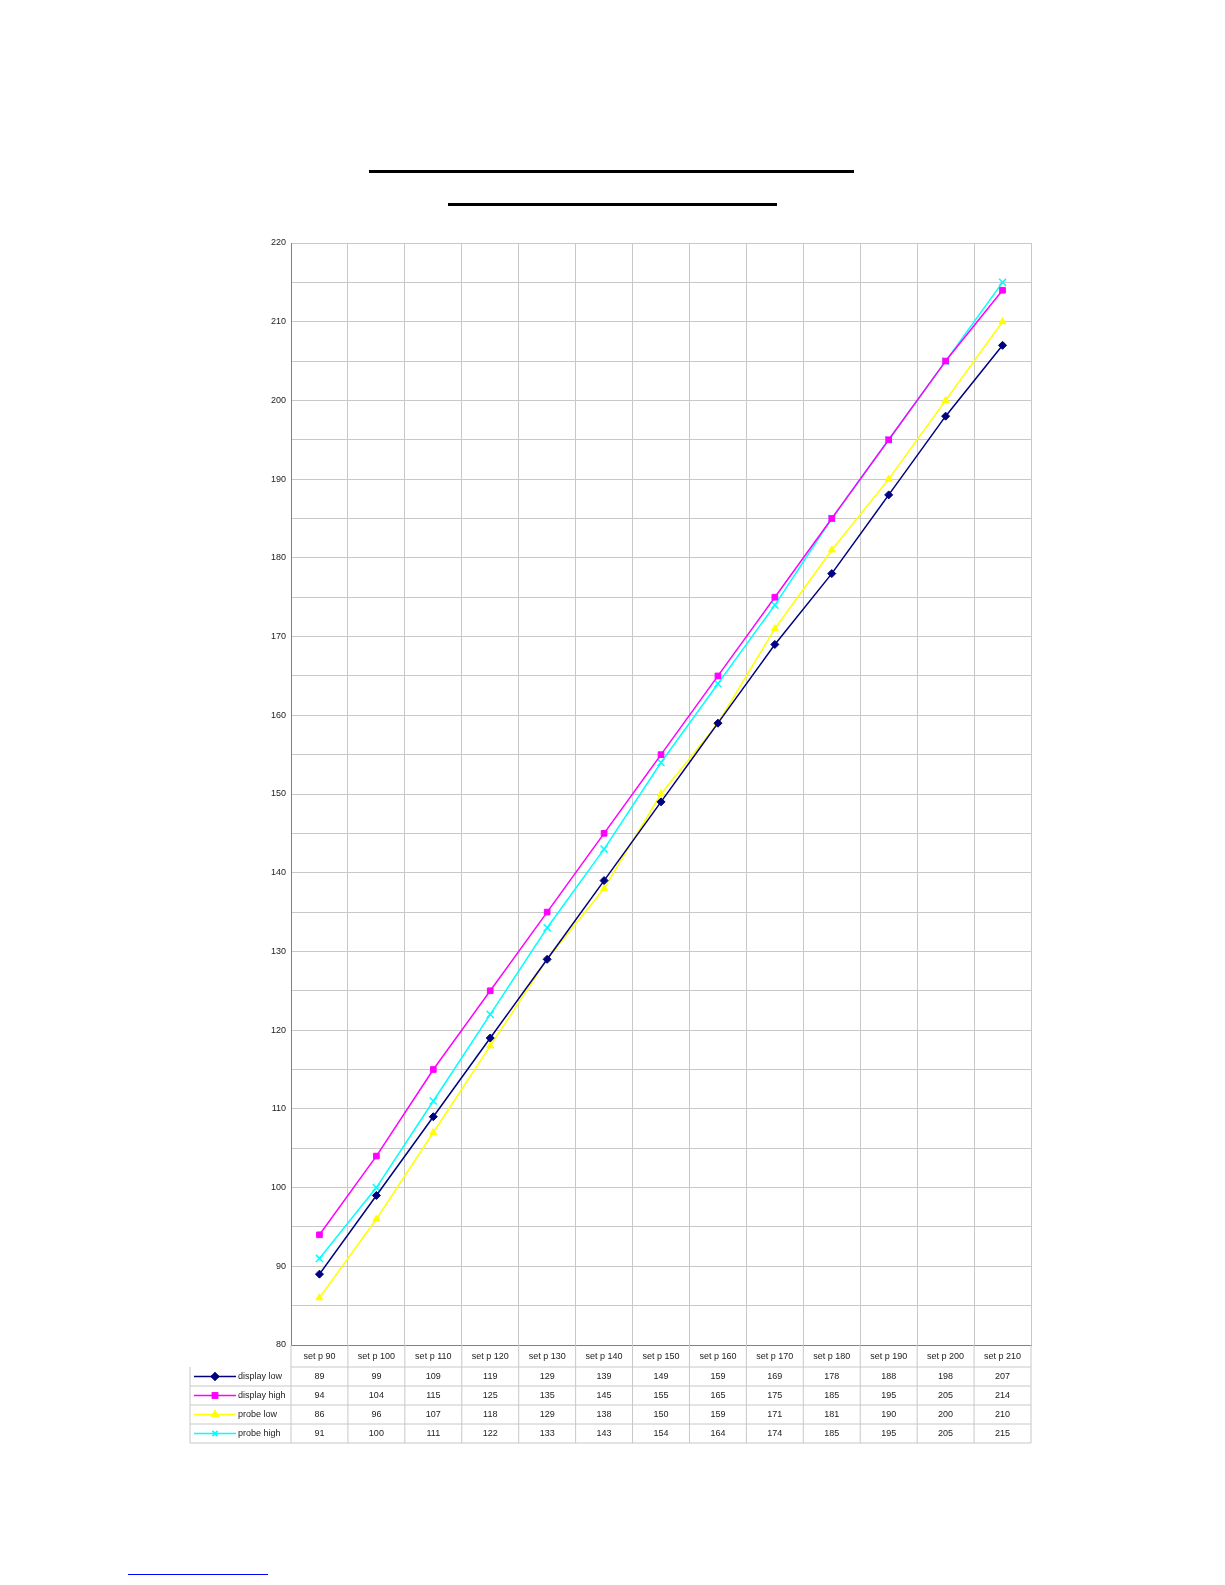 Image resolution: width=1225 pixels, height=1585 pixels. I want to click on data-label: 164, so click(718, 1432).